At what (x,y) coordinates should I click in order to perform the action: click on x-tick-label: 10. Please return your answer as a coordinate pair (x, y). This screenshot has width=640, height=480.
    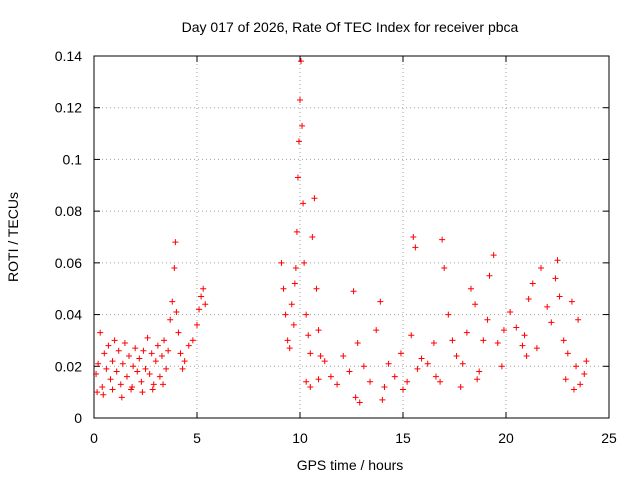
    Looking at the image, I should click on (300, 438).